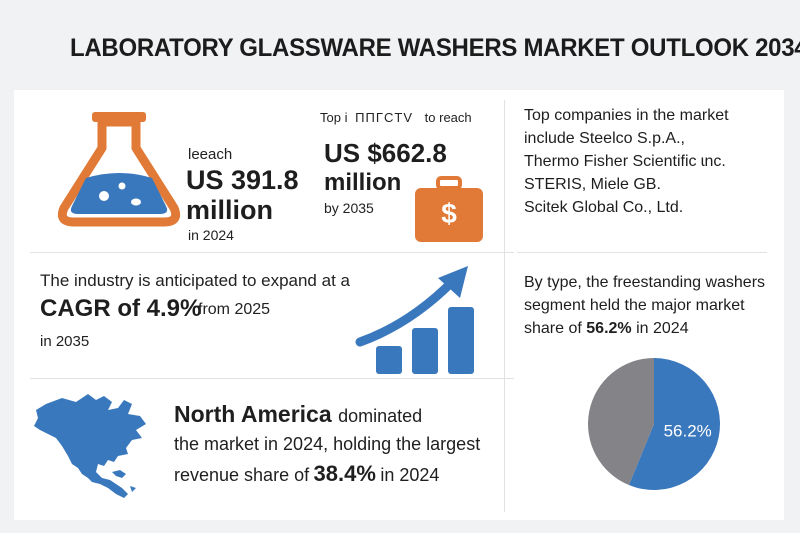 This screenshot has height=533, width=800. Describe the element at coordinates (384, 117) in the screenshot. I see `header-part: ΠΠΓCTV` at that location.